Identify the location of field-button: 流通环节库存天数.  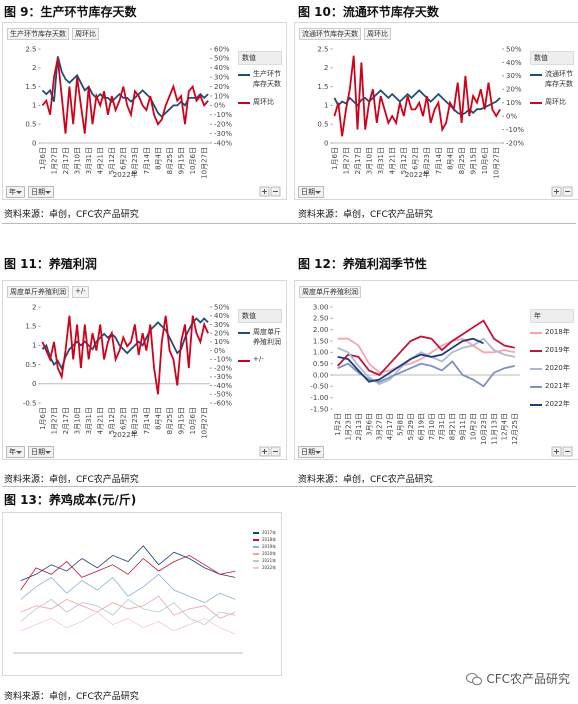
(330, 34).